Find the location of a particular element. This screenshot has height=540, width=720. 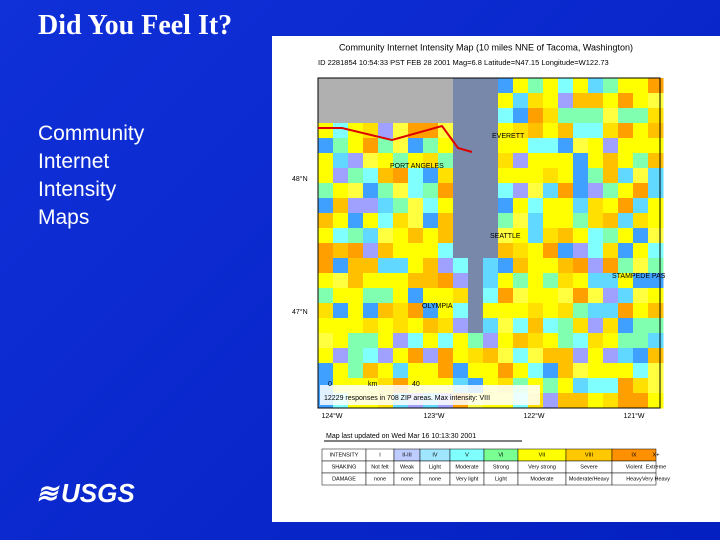

legend-text: SHAKING is located at coordinates (344, 467).